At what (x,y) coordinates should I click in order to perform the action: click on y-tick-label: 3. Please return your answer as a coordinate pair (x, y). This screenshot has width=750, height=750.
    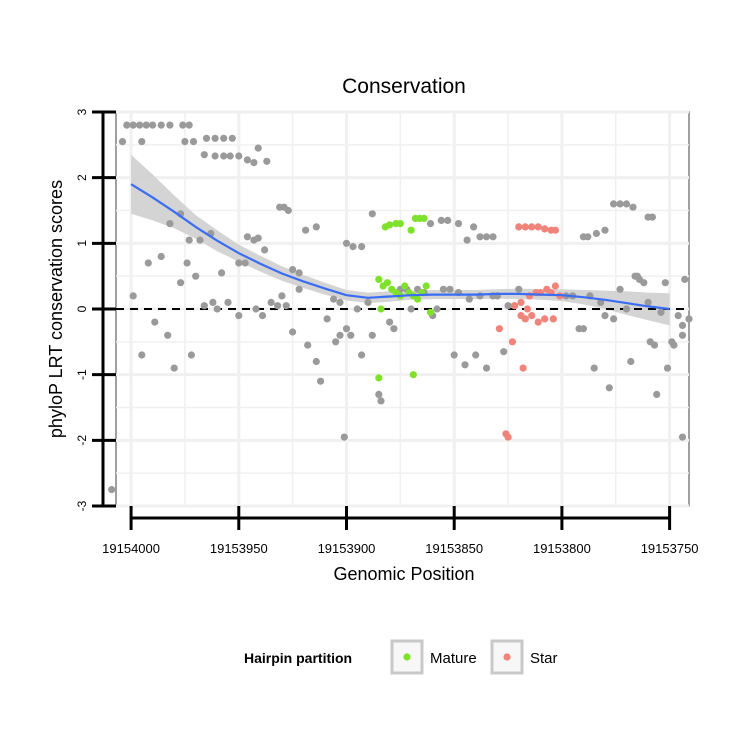
    Looking at the image, I should click on (82, 111).